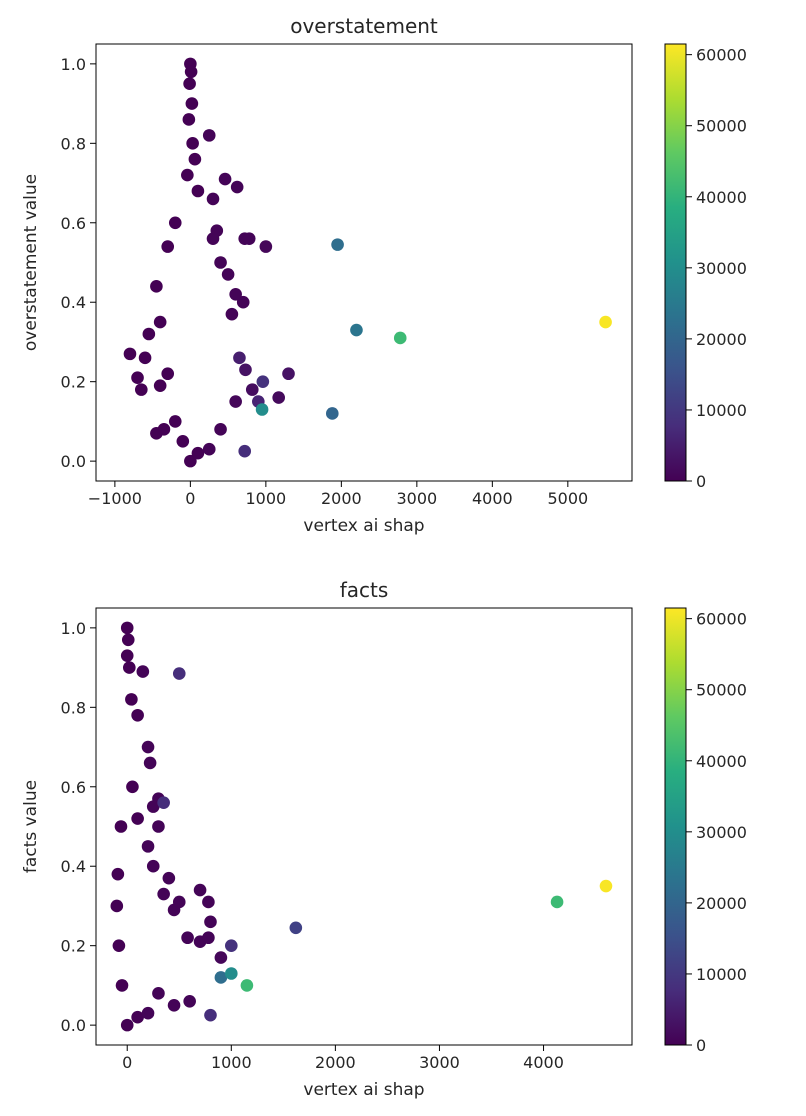 The height and width of the screenshot is (1116, 806). Describe the element at coordinates (675, 262) in the screenshot. I see `colorbar-gradient` at that location.